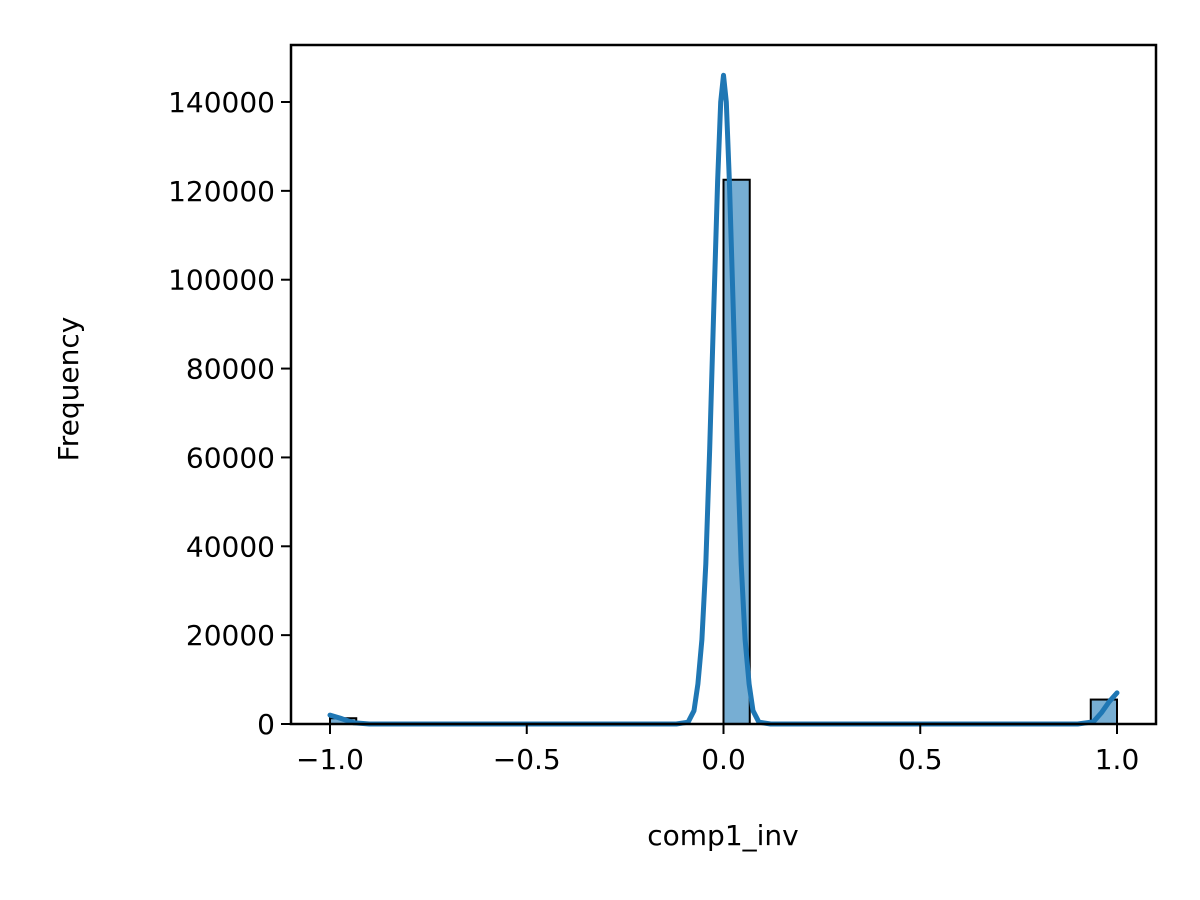  What do you see at coordinates (723, 759) in the screenshot?
I see `x-tick-label: 0.0` at bounding box center [723, 759].